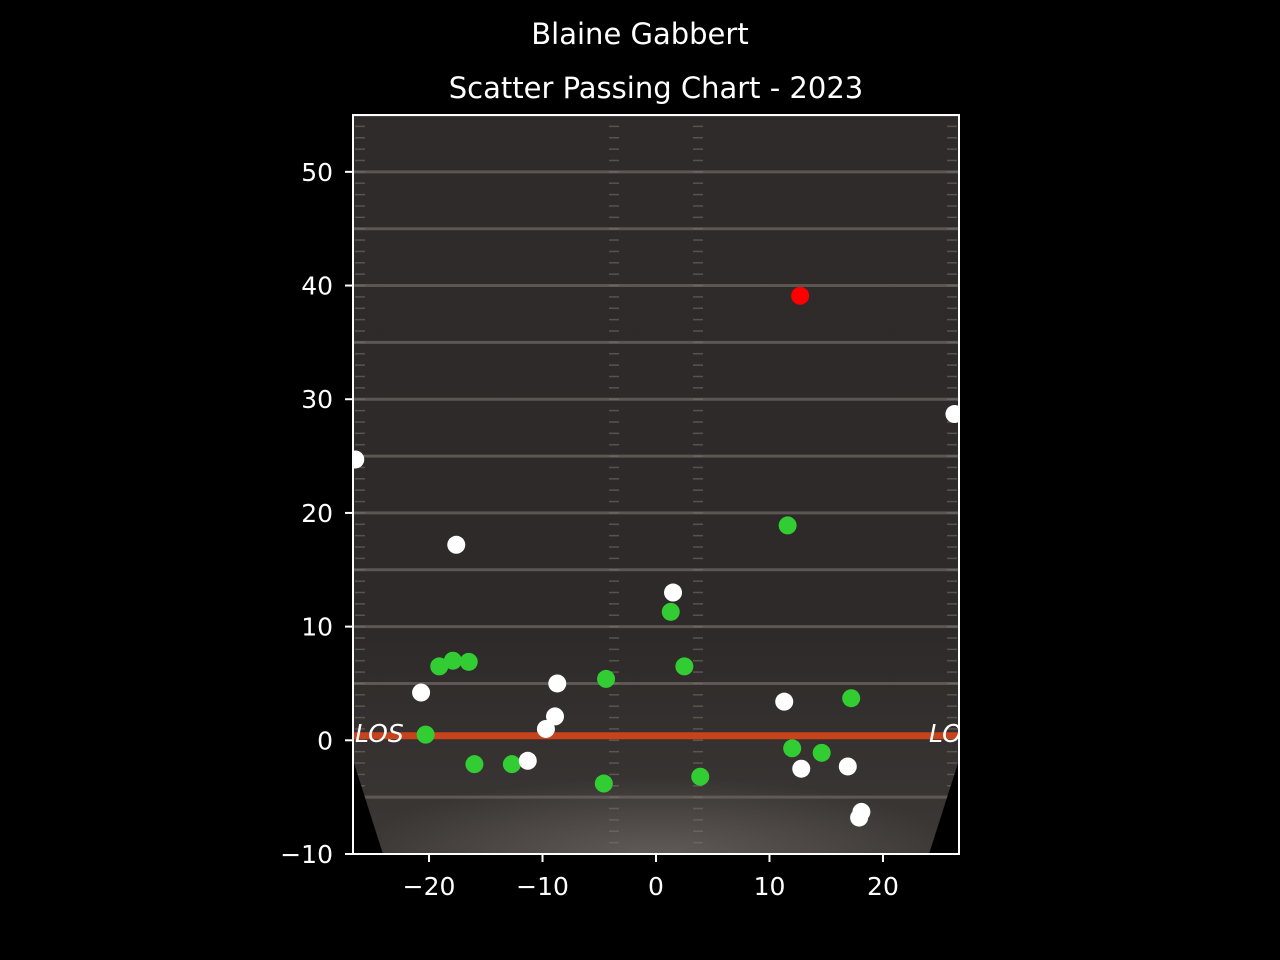  I want to click on chart-suptitle: Blaine Gabbert, so click(639, 34).